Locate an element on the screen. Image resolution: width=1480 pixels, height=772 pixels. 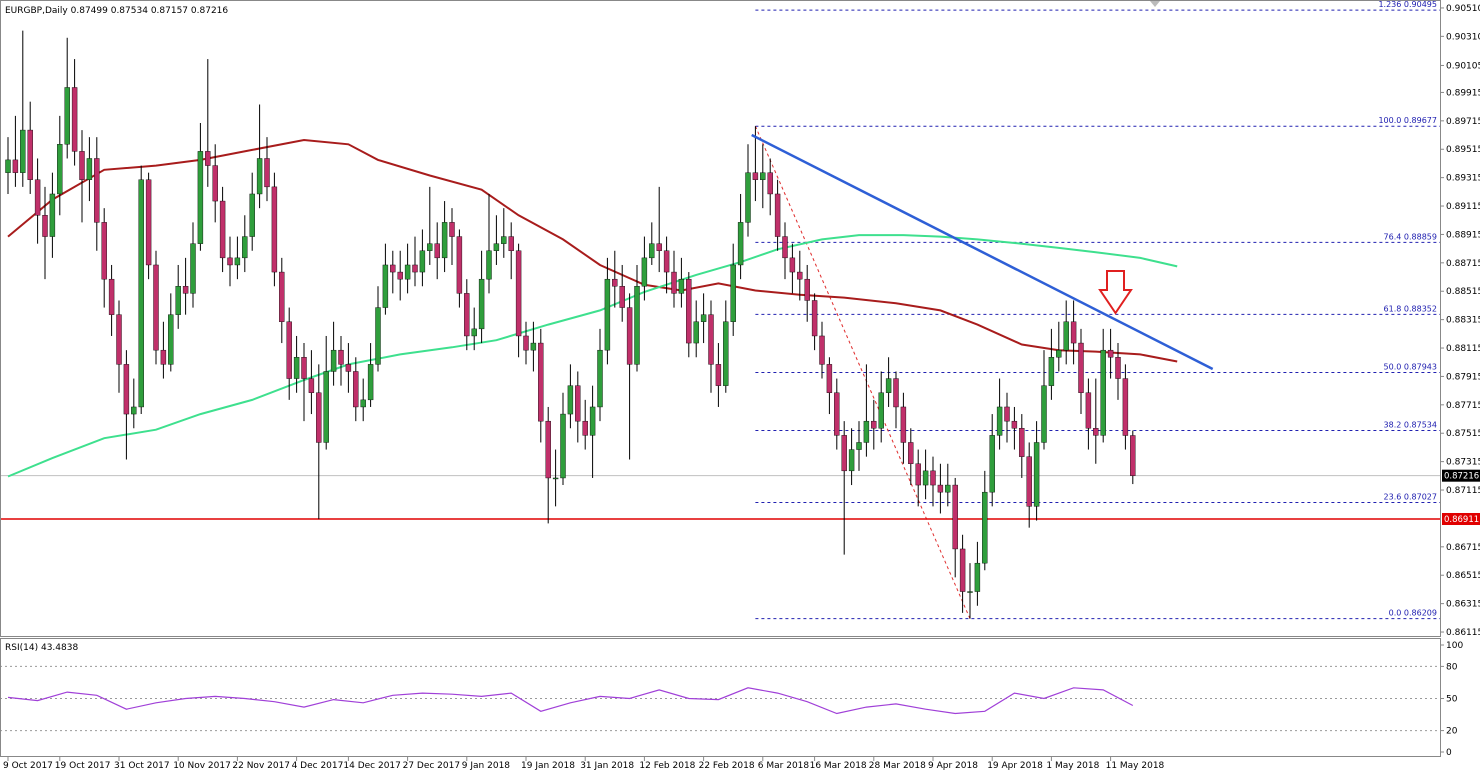
rsi-title: RSI(14) 43.4838 is located at coordinates (41, 648).